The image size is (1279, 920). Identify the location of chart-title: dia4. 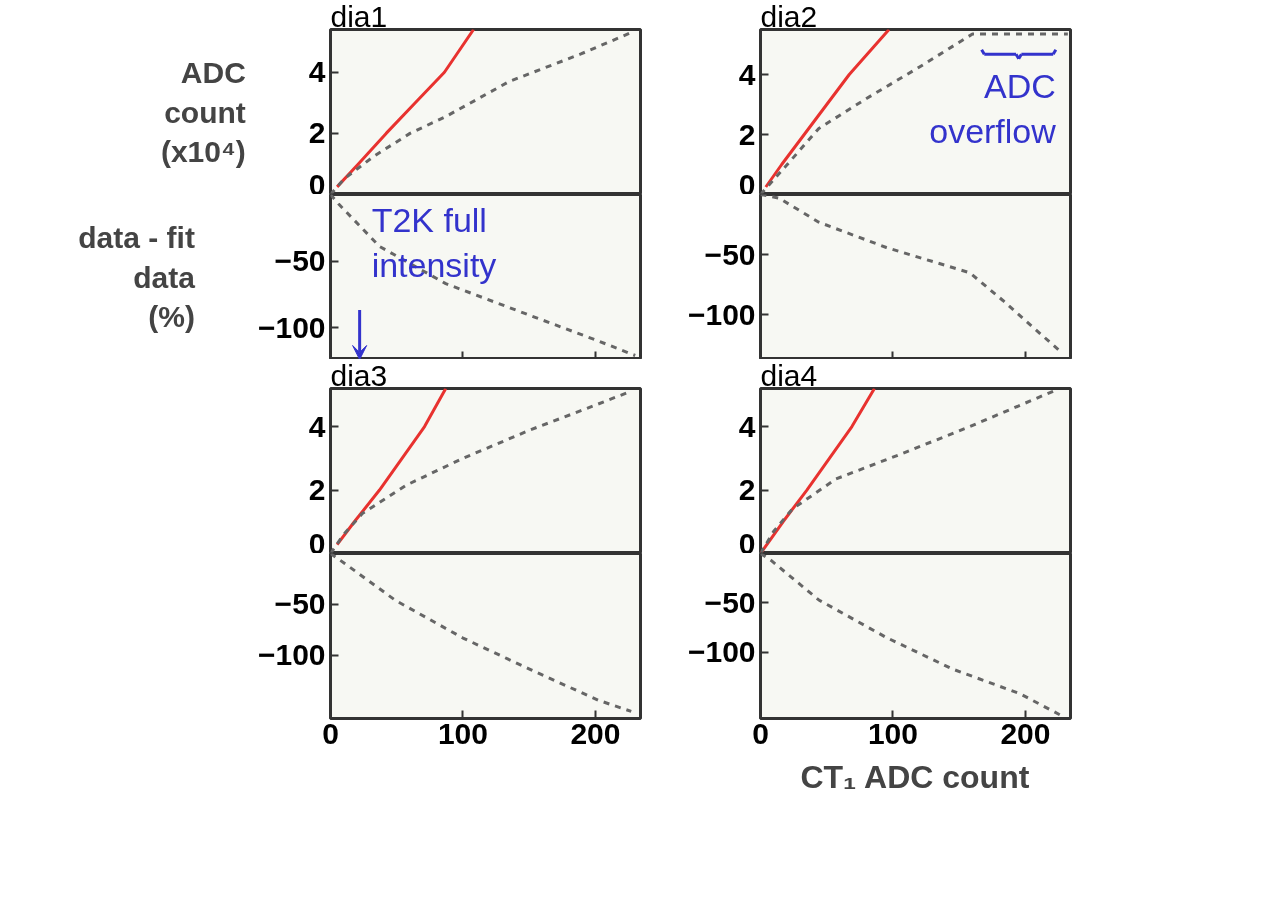
(789, 375).